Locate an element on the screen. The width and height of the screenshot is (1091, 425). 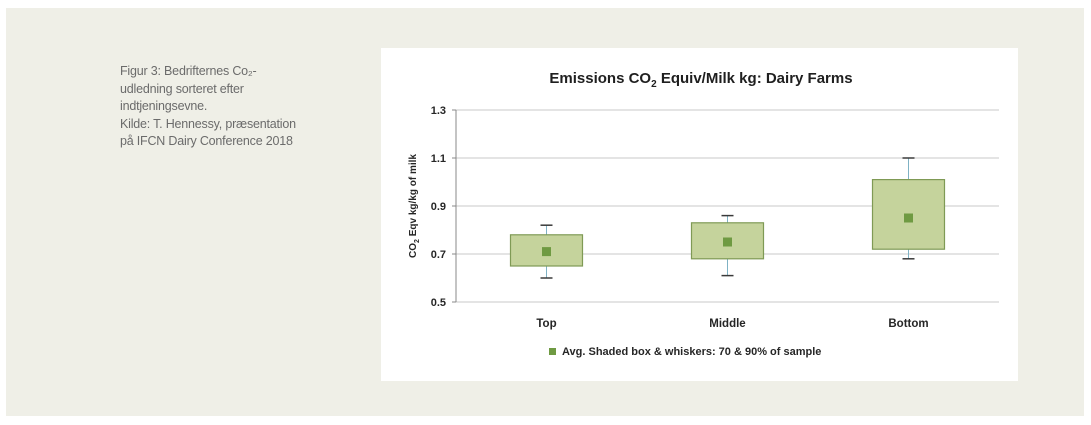
category-label: Bottom is located at coordinates (908, 324).